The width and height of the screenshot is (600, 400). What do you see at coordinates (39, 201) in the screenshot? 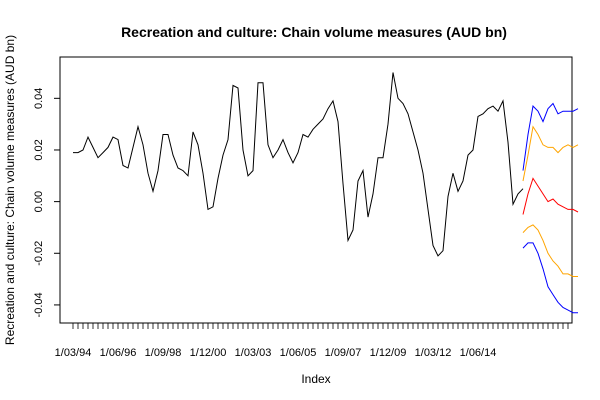
I see `y-tick-label: 0.00` at bounding box center [39, 201].